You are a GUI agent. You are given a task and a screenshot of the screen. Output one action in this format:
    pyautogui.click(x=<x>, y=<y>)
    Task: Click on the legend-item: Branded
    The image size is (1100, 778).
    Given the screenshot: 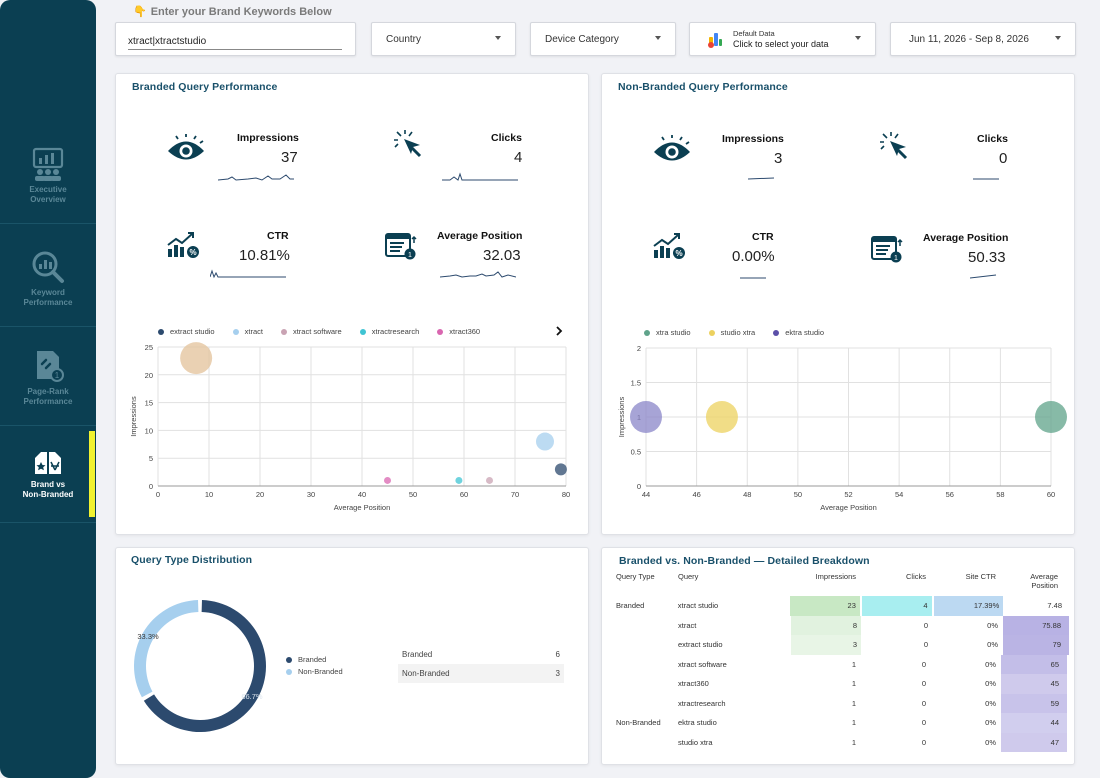 What is the action you would take?
    pyautogui.click(x=306, y=659)
    